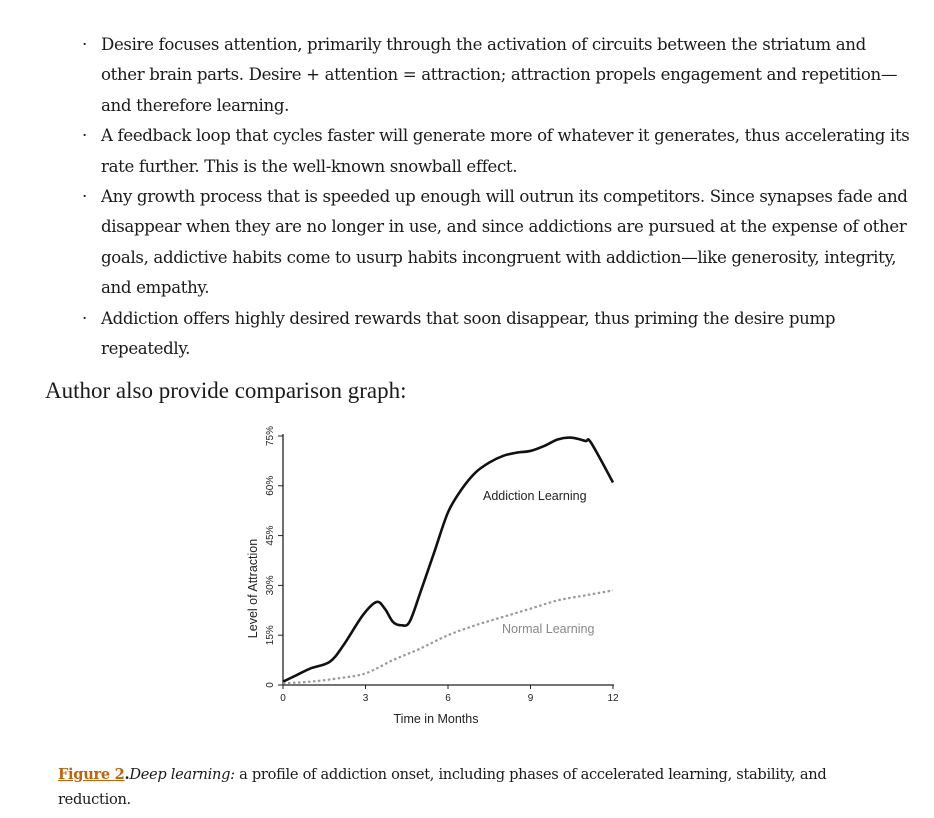 This screenshot has height=818, width=934. Describe the element at coordinates (366, 698) in the screenshot. I see `x-tick-label: 3` at that location.